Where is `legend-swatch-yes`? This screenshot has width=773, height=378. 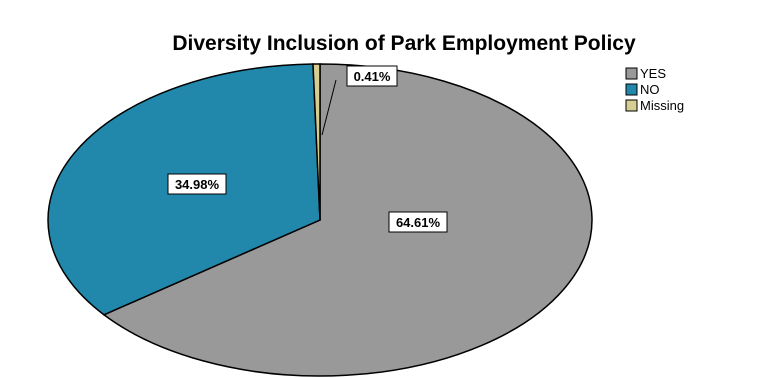
legend-swatch-yes is located at coordinates (631, 73).